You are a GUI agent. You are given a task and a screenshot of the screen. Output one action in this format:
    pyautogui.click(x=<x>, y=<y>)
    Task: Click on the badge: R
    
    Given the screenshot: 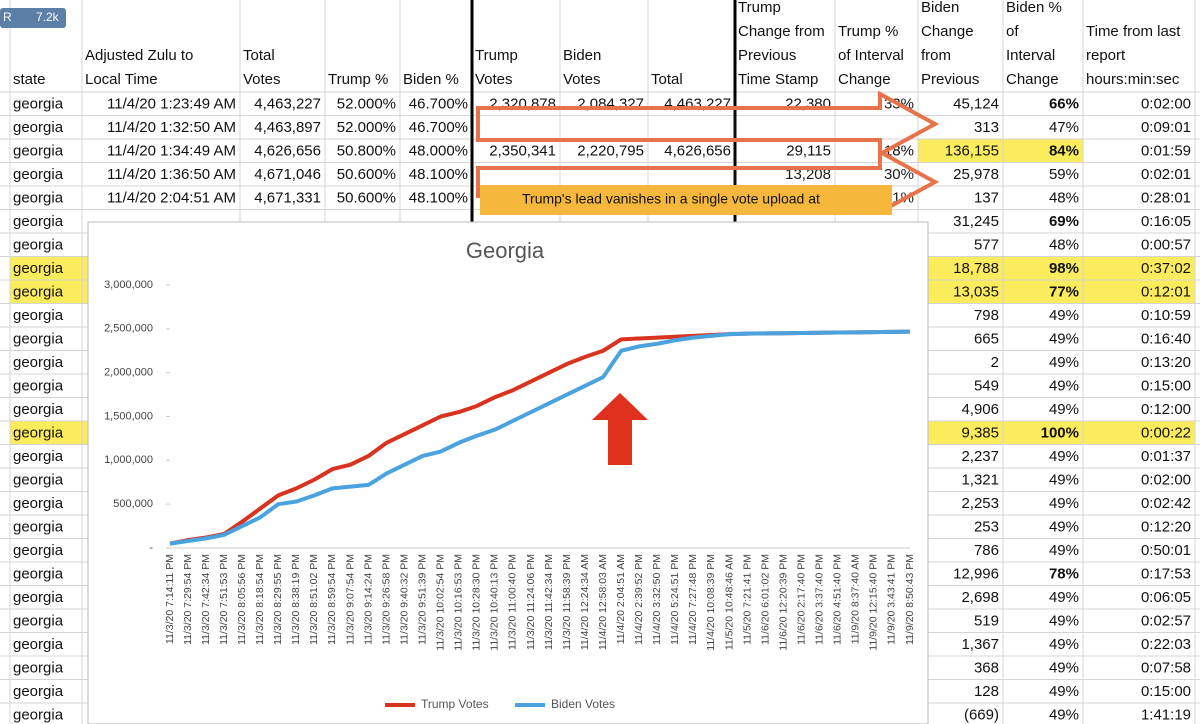 What is the action you would take?
    pyautogui.click(x=7, y=17)
    